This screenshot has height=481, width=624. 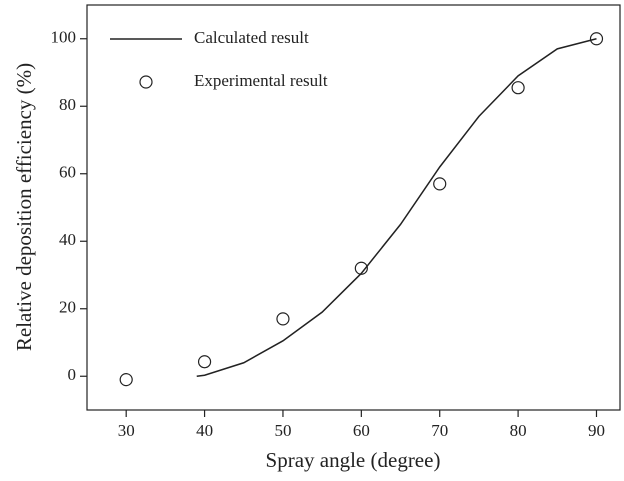 What do you see at coordinates (282, 430) in the screenshot?
I see `x-tick-label: 50` at bounding box center [282, 430].